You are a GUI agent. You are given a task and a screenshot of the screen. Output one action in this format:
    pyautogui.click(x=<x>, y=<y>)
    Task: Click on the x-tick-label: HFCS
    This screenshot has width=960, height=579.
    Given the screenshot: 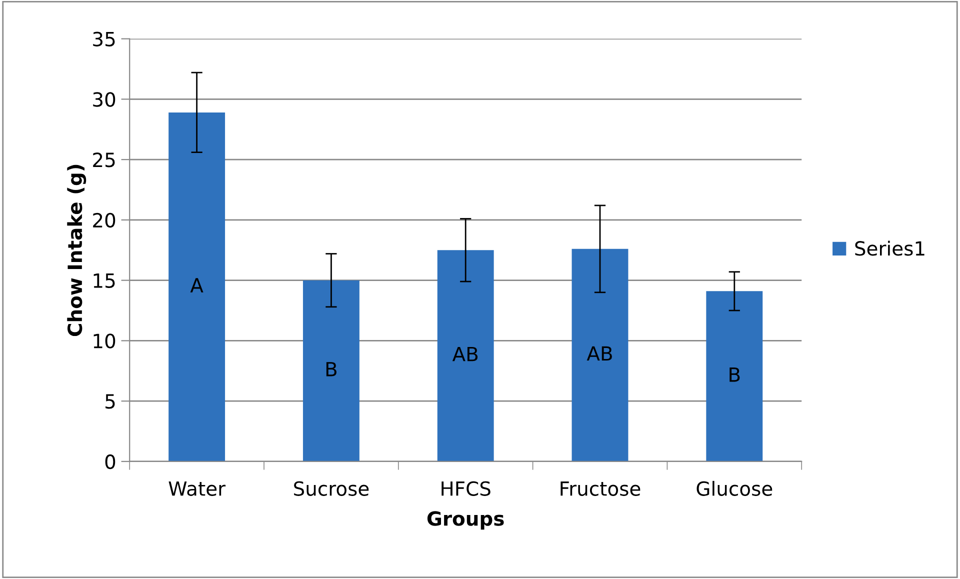 What is the action you would take?
    pyautogui.click(x=466, y=488)
    